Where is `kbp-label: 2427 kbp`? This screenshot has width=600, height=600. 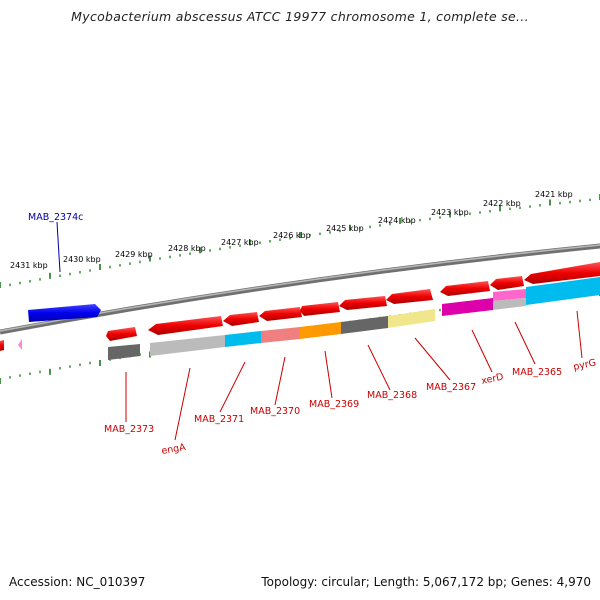
kbp-label: 2427 kbp is located at coordinates (240, 242).